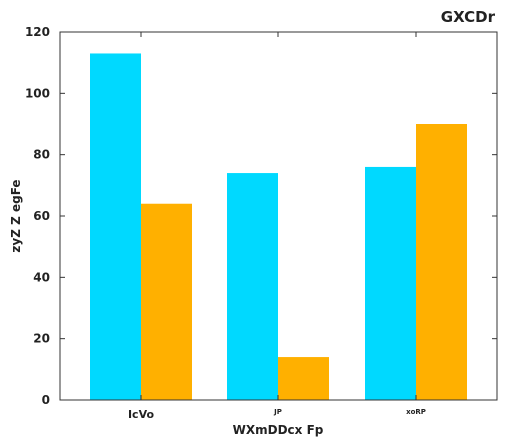  Describe the element at coordinates (41, 216) in the screenshot. I see `y-tick-label: 60` at that location.